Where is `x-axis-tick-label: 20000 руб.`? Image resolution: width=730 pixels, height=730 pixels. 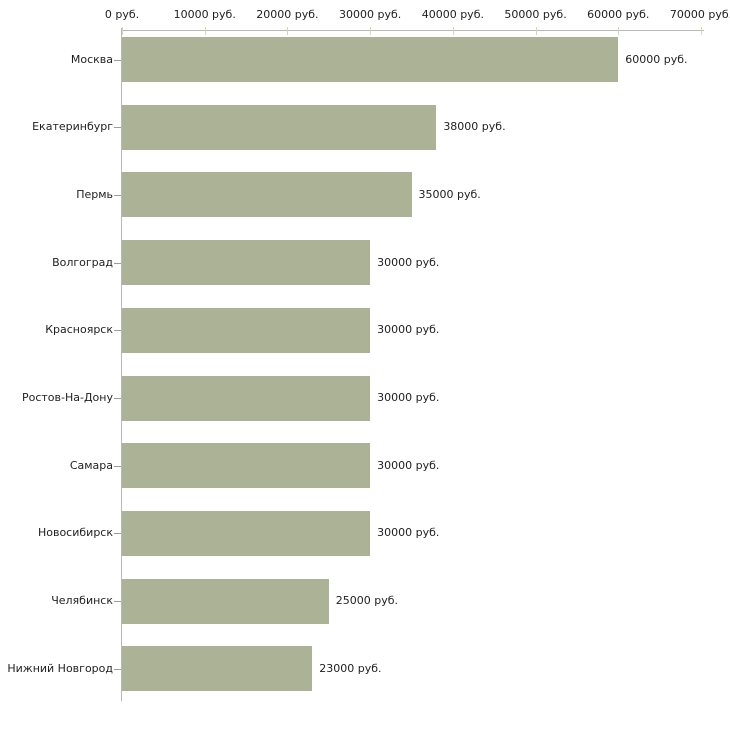 x-axis-tick-label: 20000 руб. is located at coordinates (287, 14).